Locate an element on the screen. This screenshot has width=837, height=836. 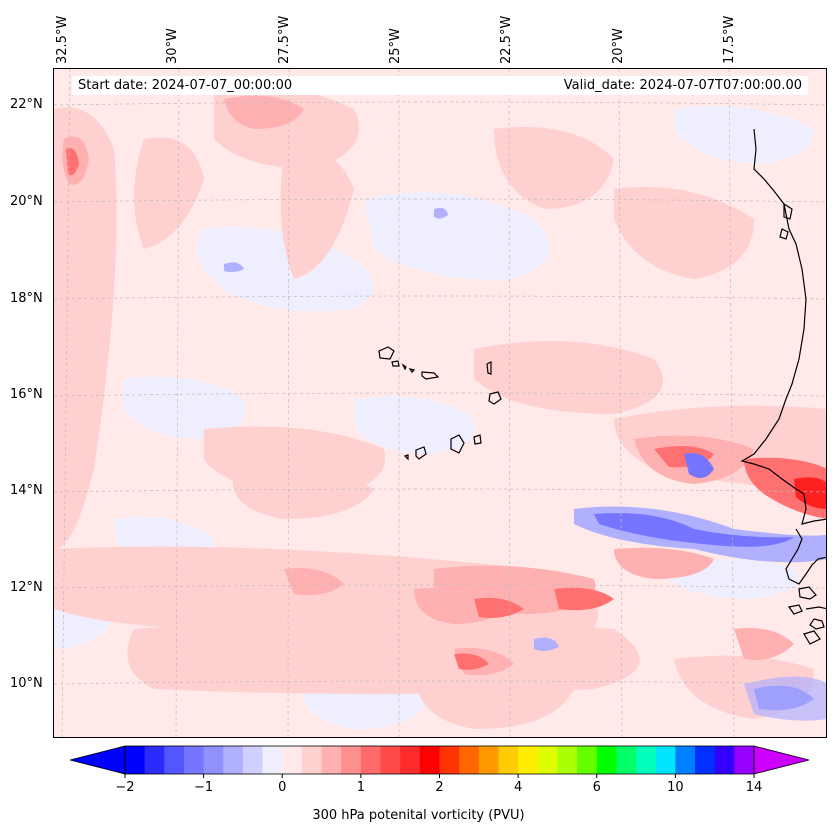
colorbar-cells is located at coordinates (440, 760).